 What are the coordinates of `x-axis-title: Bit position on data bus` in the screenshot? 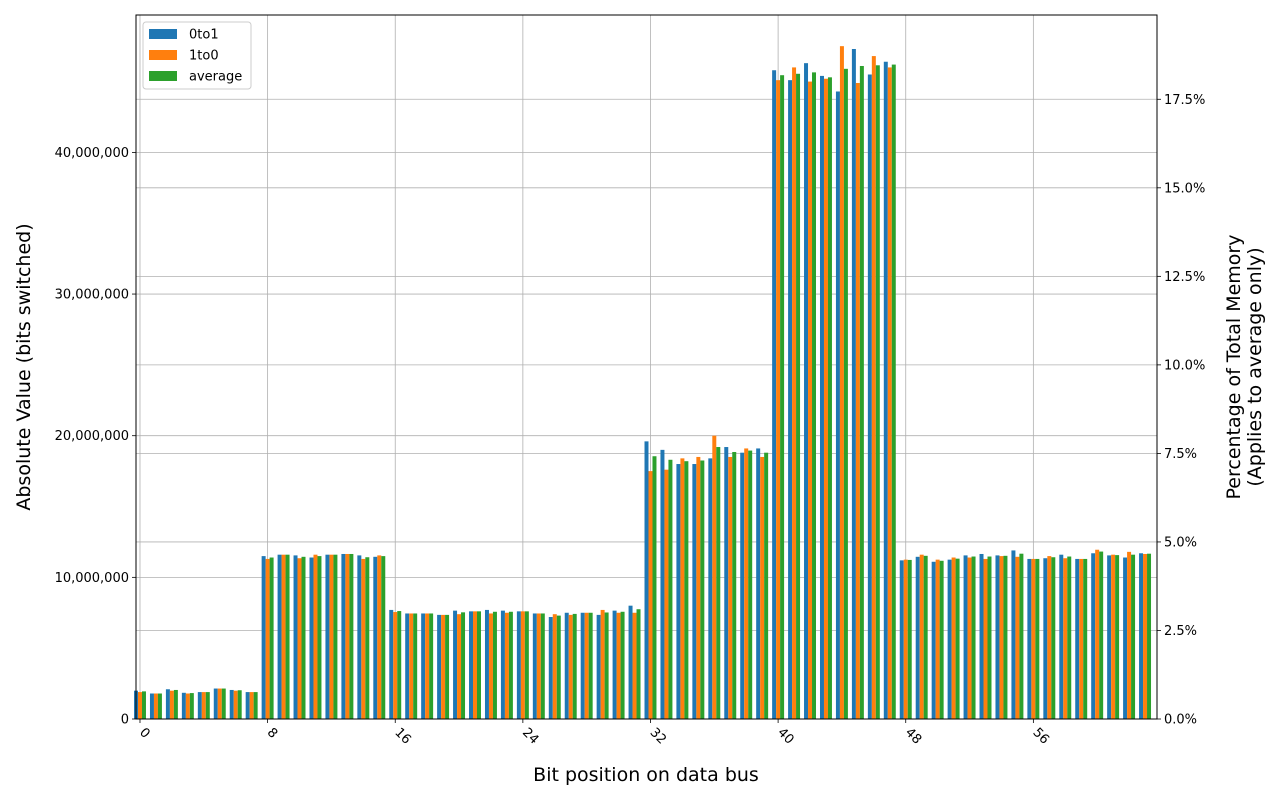 It's located at (646, 775).